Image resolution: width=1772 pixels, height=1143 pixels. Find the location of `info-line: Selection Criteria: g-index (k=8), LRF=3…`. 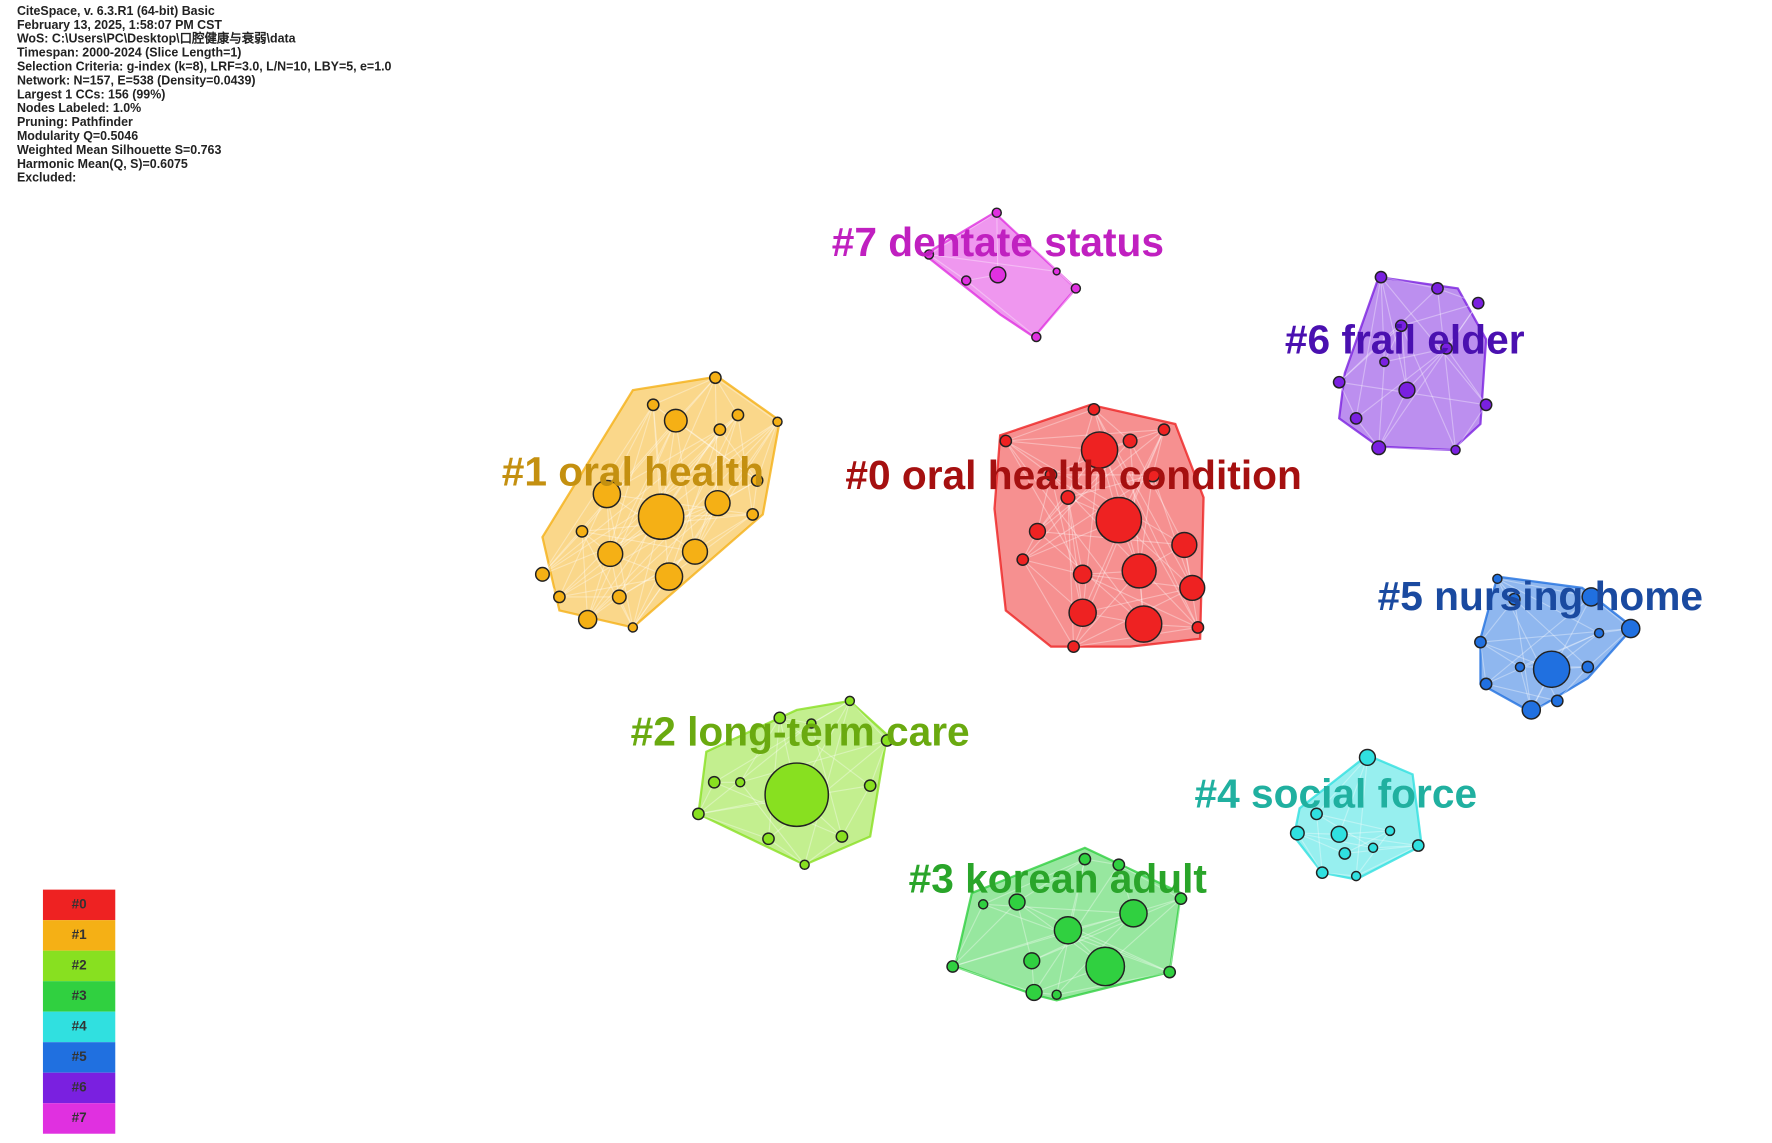

info-line: Selection Criteria: g-index (k=8), LRF=3… is located at coordinates (204, 67).